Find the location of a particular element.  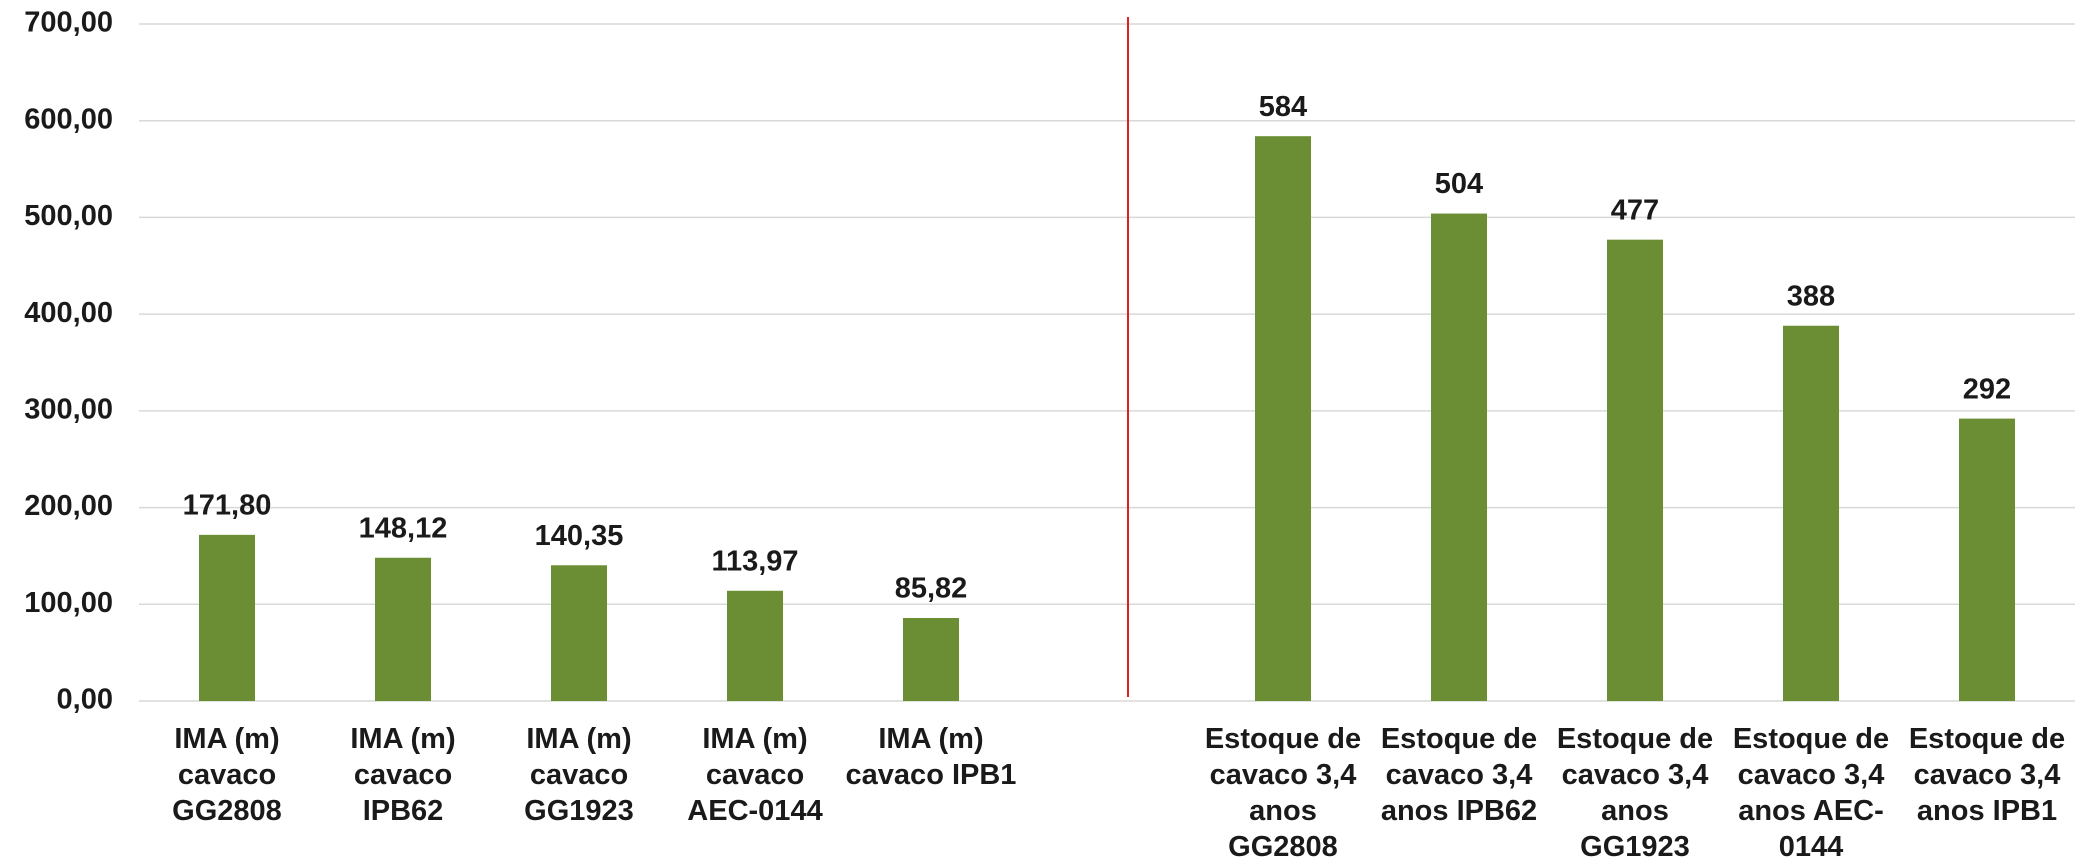

y-tick-label: 500,00 is located at coordinates (68, 216).